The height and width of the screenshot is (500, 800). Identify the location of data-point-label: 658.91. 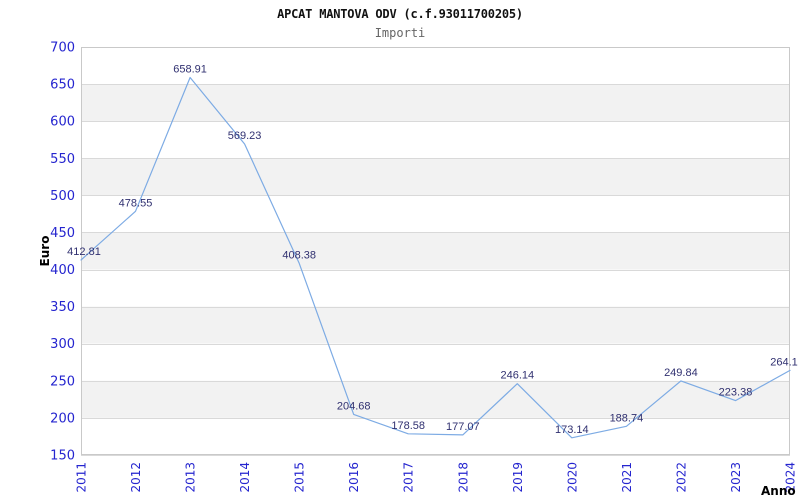
(190, 70).